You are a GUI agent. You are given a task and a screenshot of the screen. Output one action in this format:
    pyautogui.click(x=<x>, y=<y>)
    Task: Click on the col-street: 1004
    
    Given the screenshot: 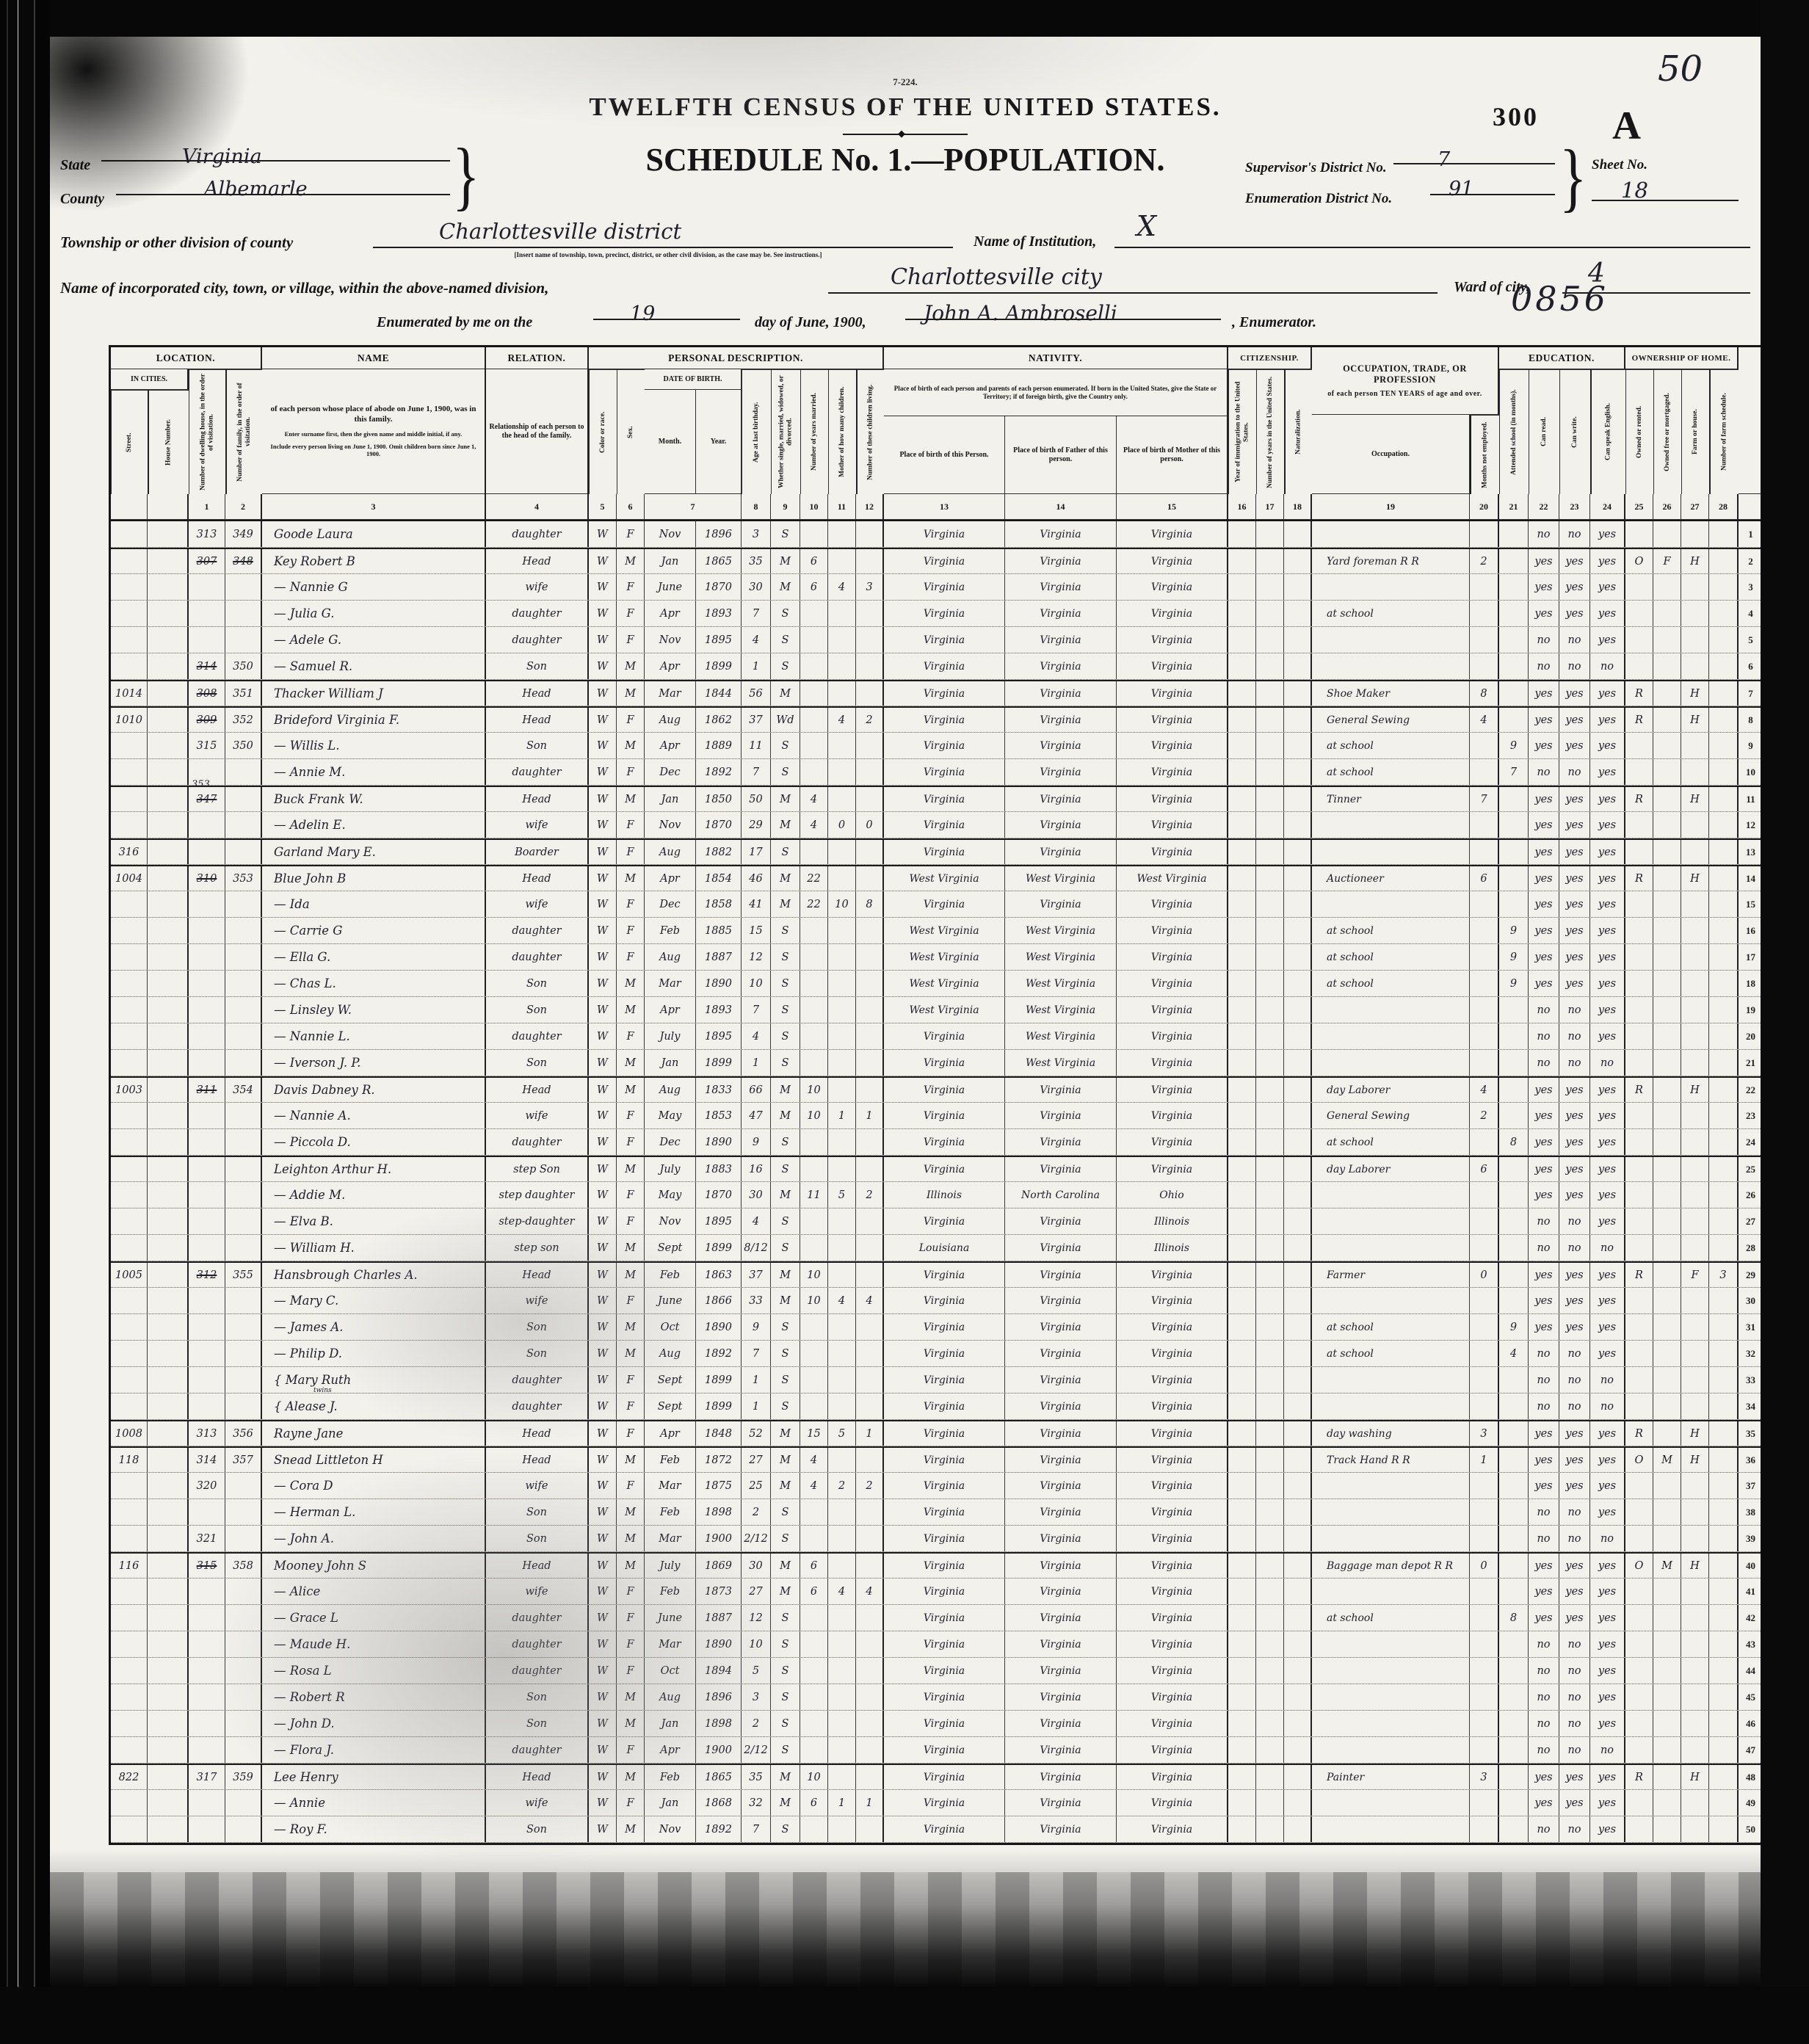 What is the action you would take?
    pyautogui.click(x=129, y=878)
    